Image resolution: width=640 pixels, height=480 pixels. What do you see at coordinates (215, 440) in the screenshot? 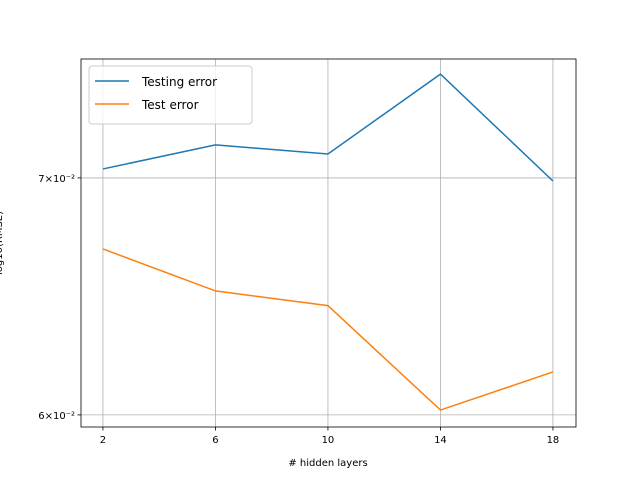
I see `x-tick-label: 6` at bounding box center [215, 440].